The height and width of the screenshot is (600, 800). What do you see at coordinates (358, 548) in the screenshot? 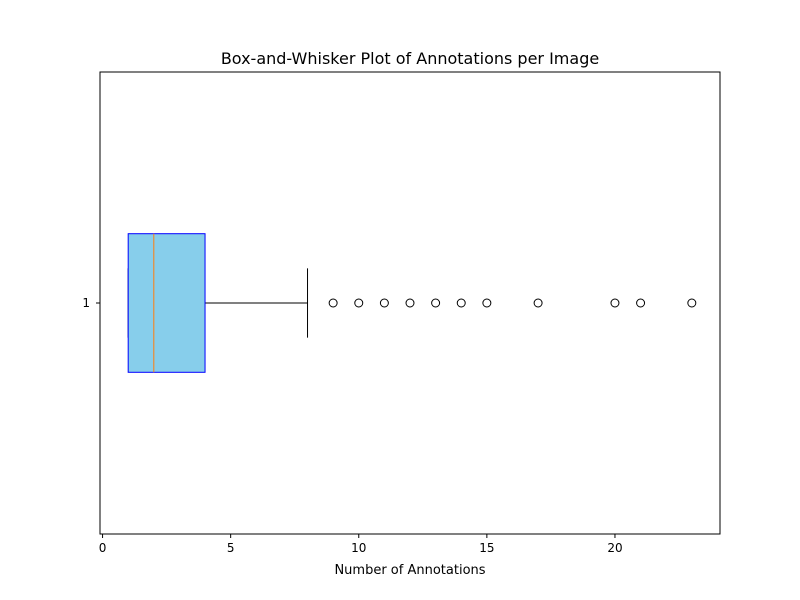
I see `x-tick-label: 10` at bounding box center [358, 548].